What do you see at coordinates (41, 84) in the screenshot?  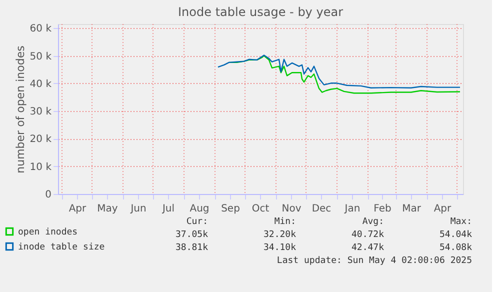 I see `y-tick-label: 40 k` at bounding box center [41, 84].